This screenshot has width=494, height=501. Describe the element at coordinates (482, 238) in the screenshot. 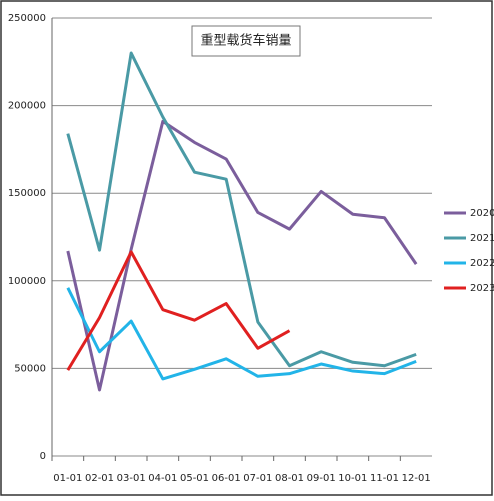

I see `legend-label: 2021` at that location.